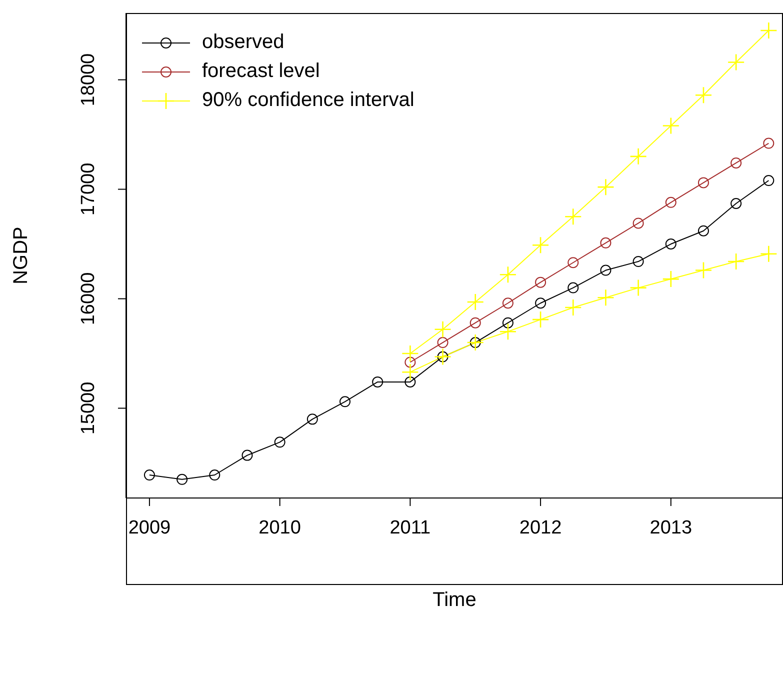  What do you see at coordinates (88, 79) in the screenshot?
I see `y-tick-label: 18000` at bounding box center [88, 79].